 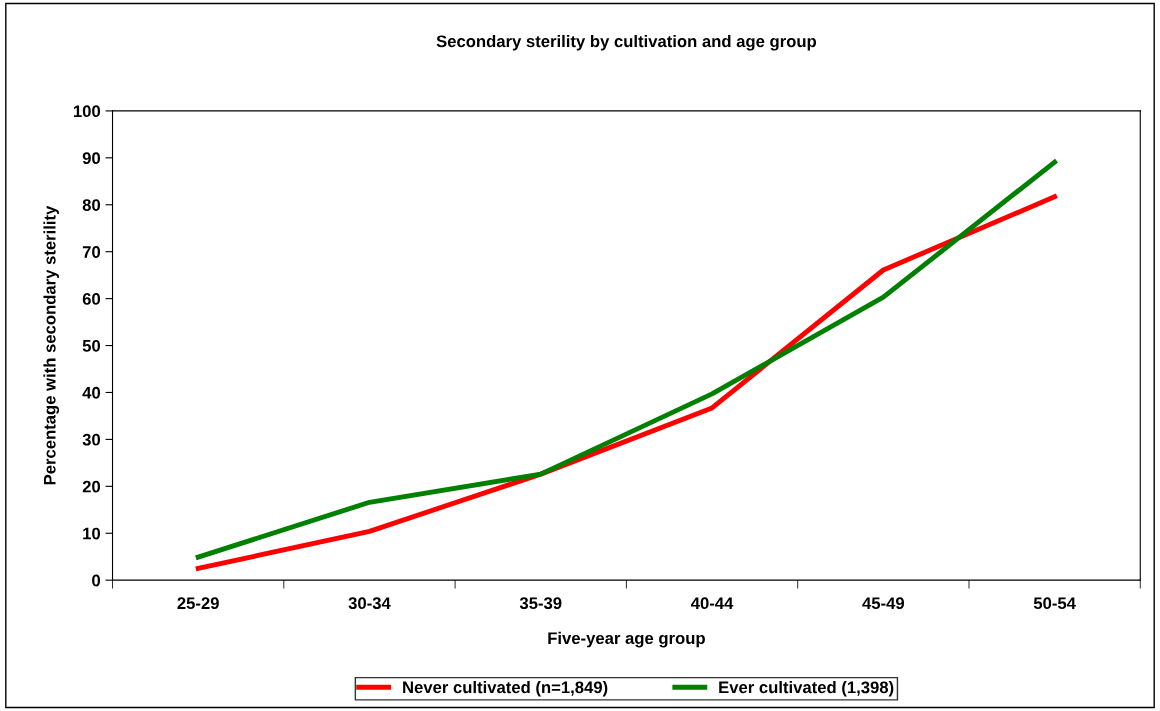 I want to click on y-tick-label: 30, so click(x=91, y=439).